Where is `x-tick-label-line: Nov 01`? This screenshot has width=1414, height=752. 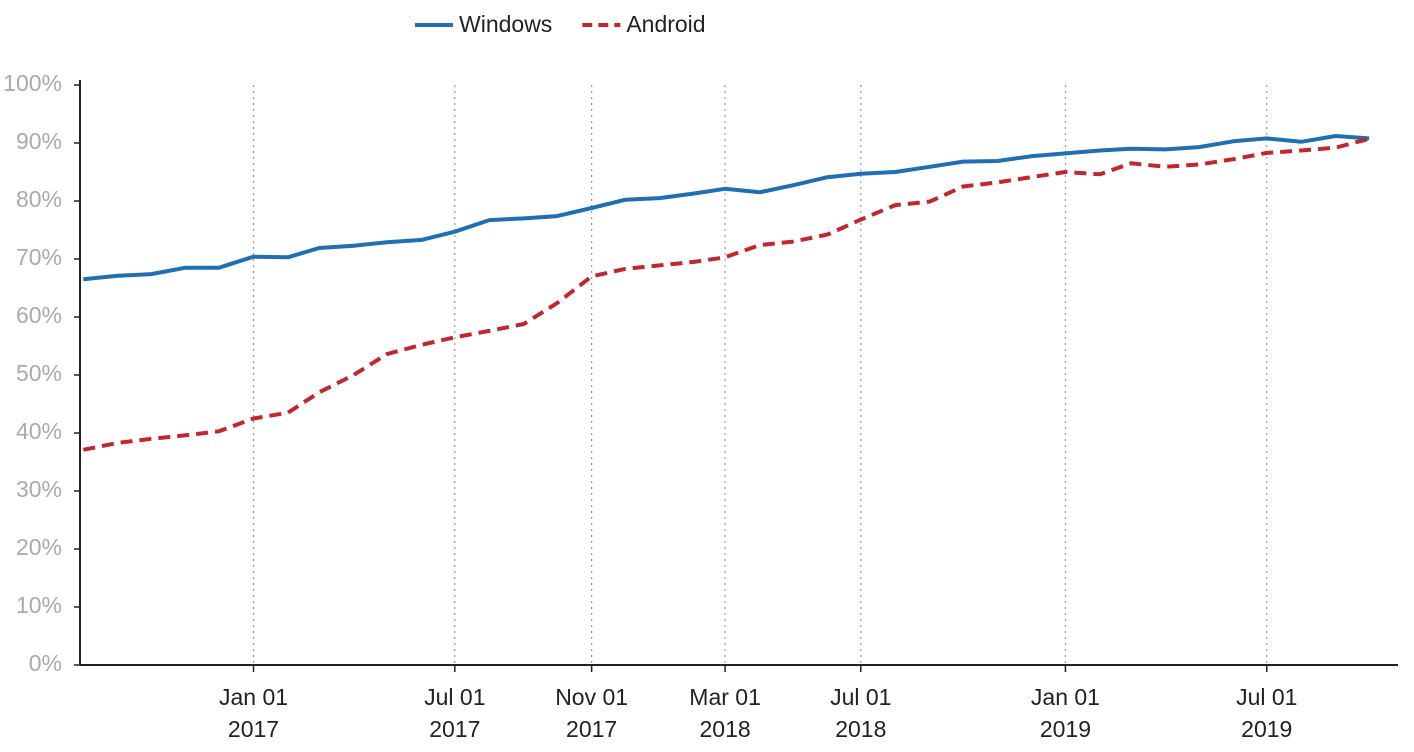
x-tick-label-line: Nov 01 is located at coordinates (591, 697).